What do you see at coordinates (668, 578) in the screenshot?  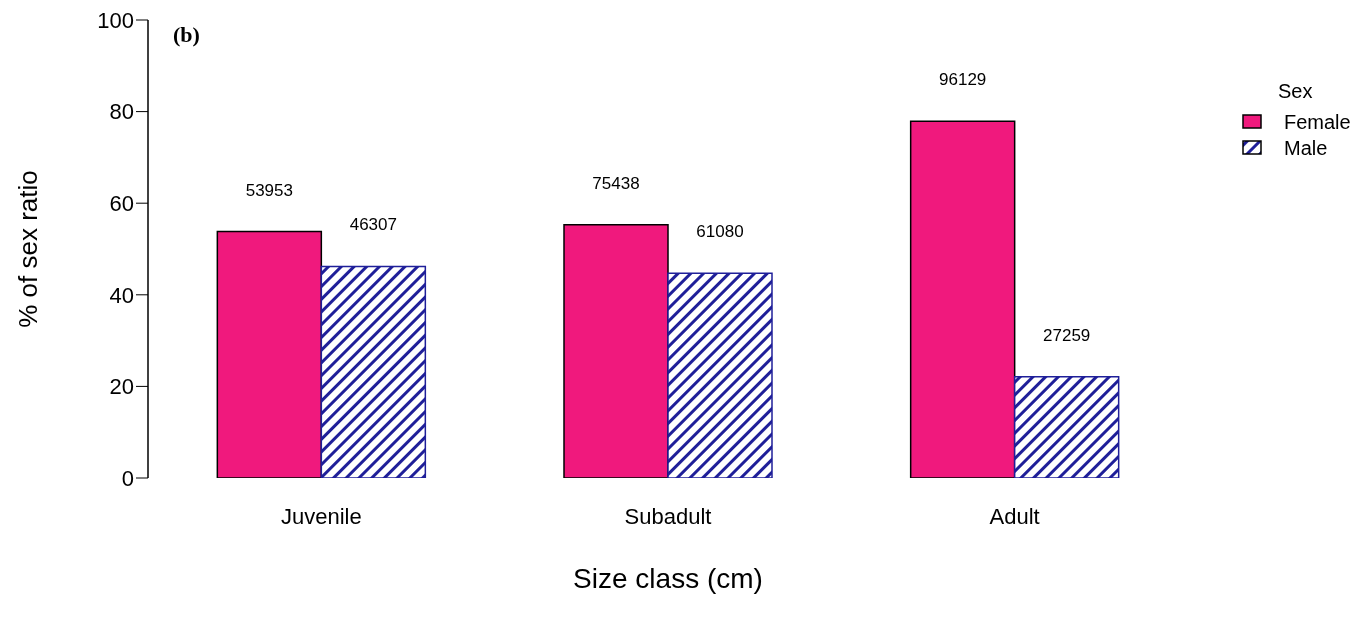 I see `x-axis-title: Size class (cm)` at bounding box center [668, 578].